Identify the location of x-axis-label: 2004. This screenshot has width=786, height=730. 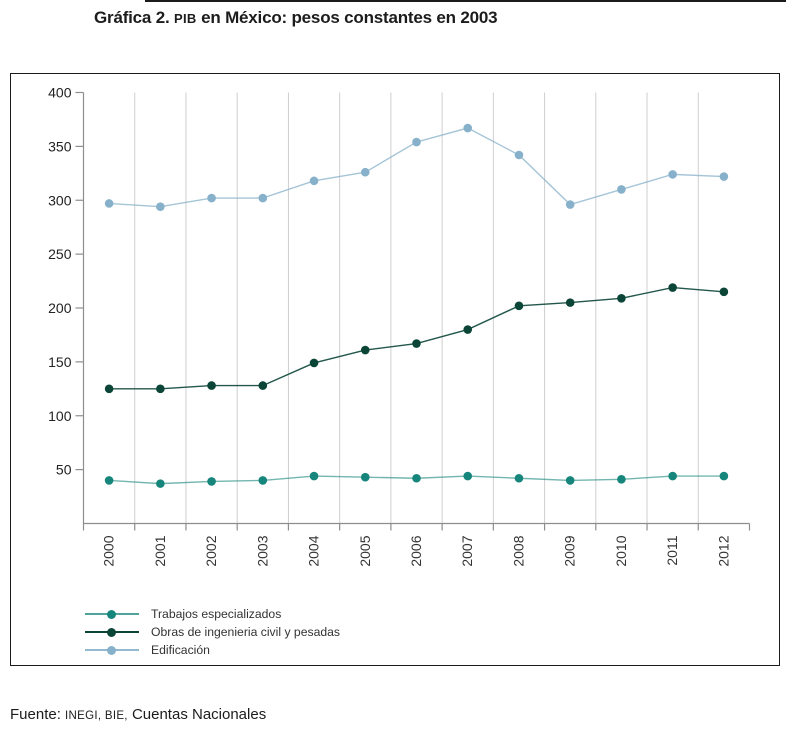
(314, 550).